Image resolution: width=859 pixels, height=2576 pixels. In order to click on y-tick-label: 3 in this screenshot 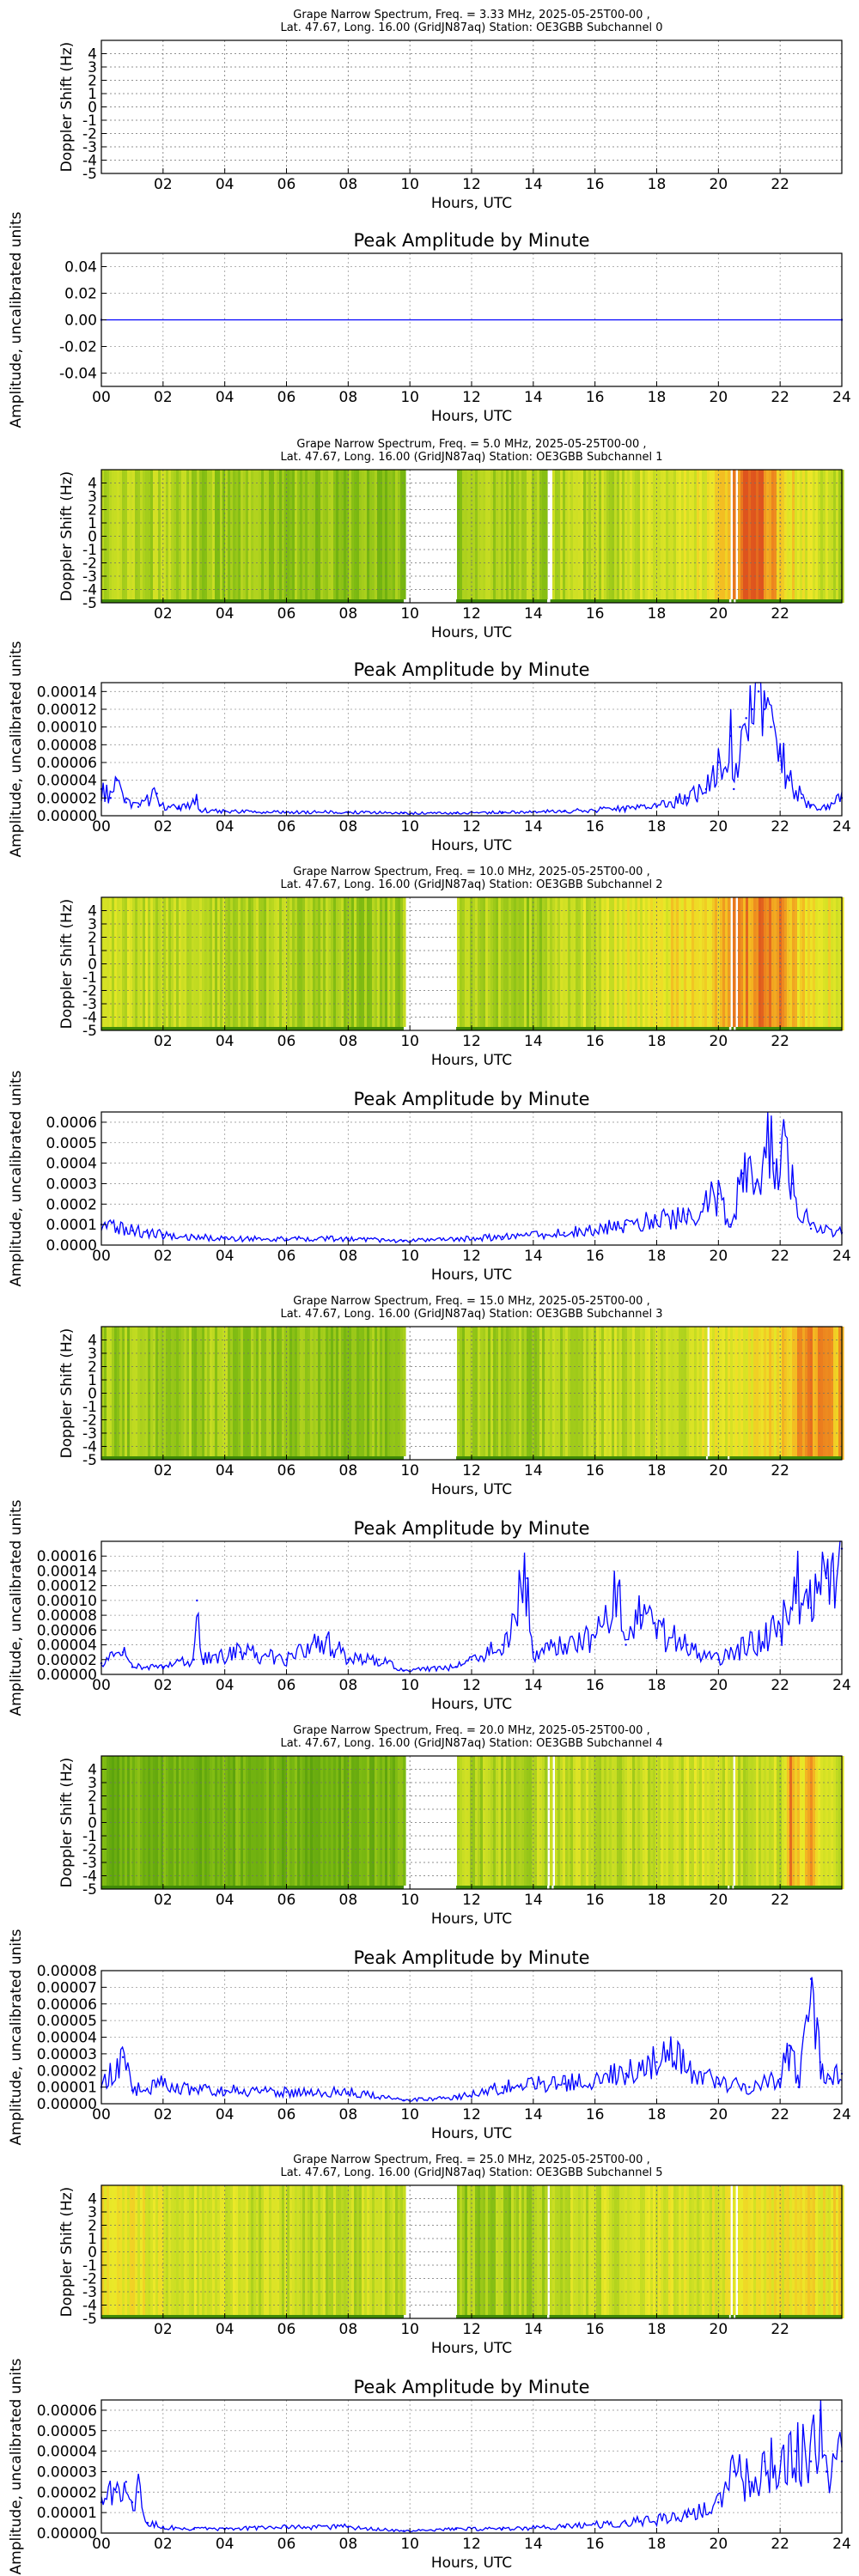, I will do `click(92, 497)`.